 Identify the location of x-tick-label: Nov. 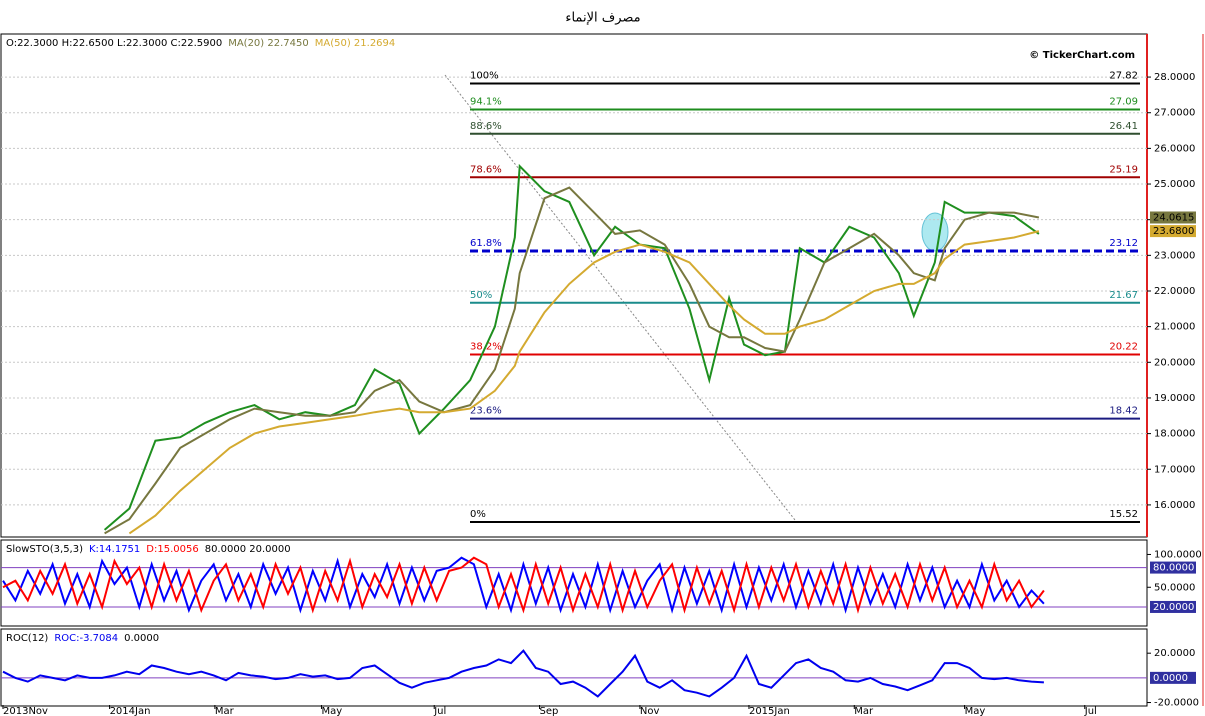
(650, 711).